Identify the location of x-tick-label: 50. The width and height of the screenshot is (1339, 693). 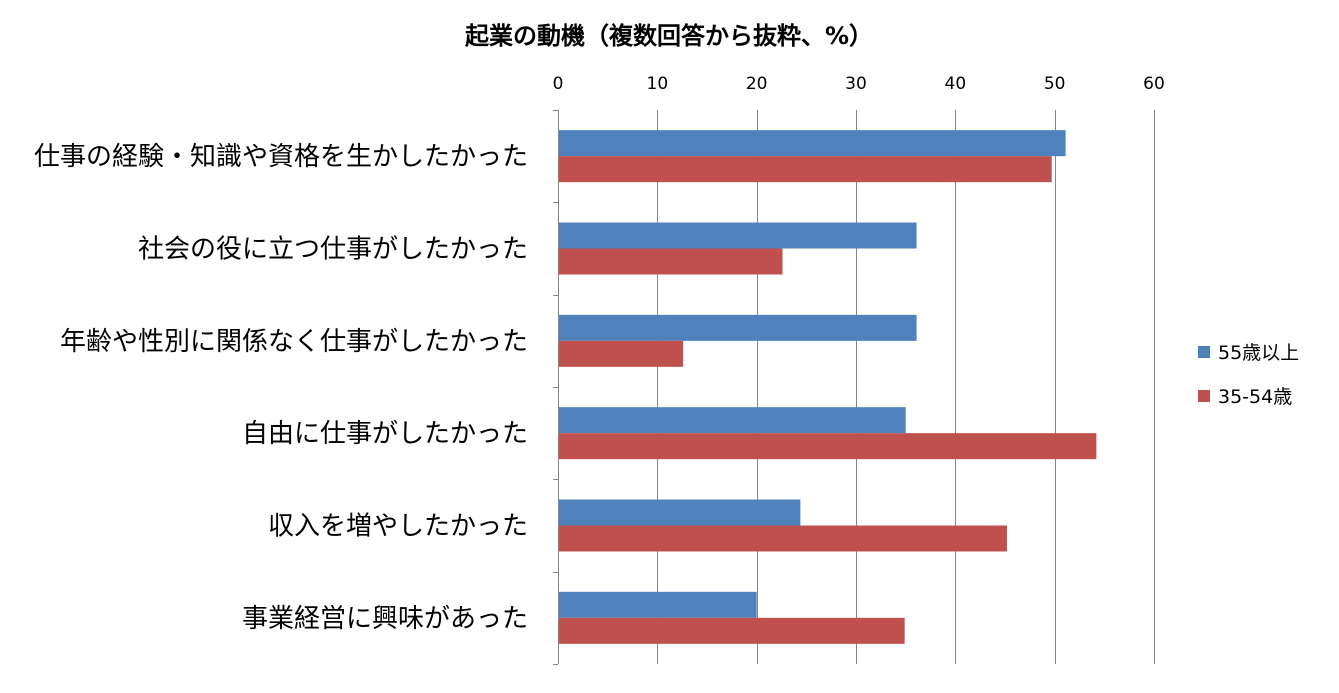
(1055, 84).